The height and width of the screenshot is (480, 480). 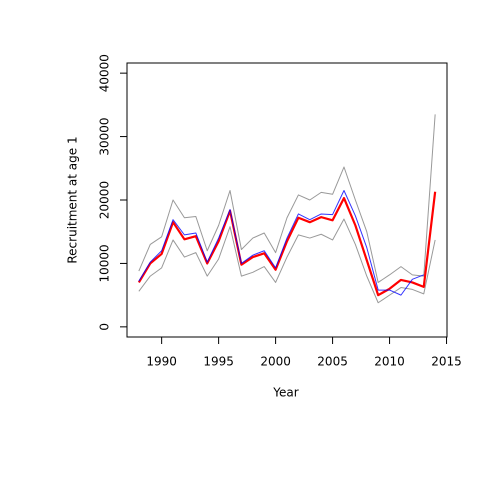 I want to click on x-tick-label: 2005, so click(x=332, y=362).